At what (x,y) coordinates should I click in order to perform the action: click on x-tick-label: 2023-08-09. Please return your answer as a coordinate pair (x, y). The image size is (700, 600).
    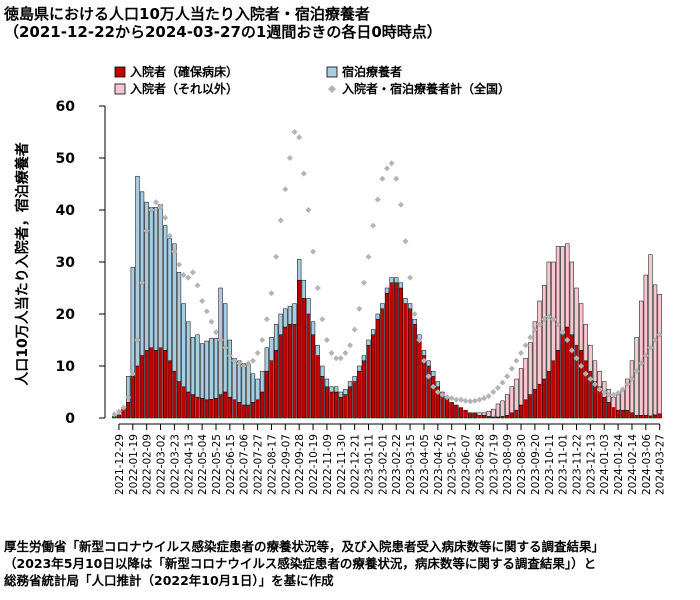
    Looking at the image, I should click on (508, 464).